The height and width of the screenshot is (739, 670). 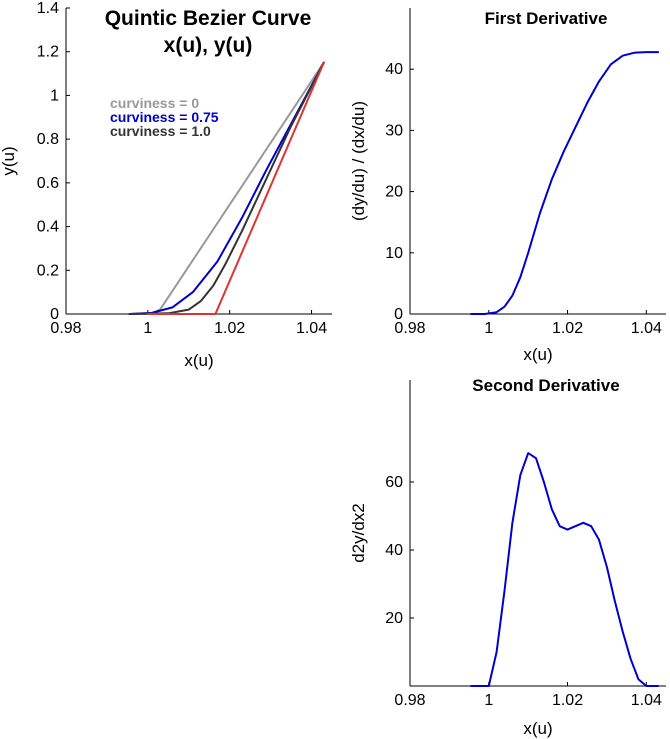 What do you see at coordinates (394, 130) in the screenshot?
I see `y-tick-label: 30` at bounding box center [394, 130].